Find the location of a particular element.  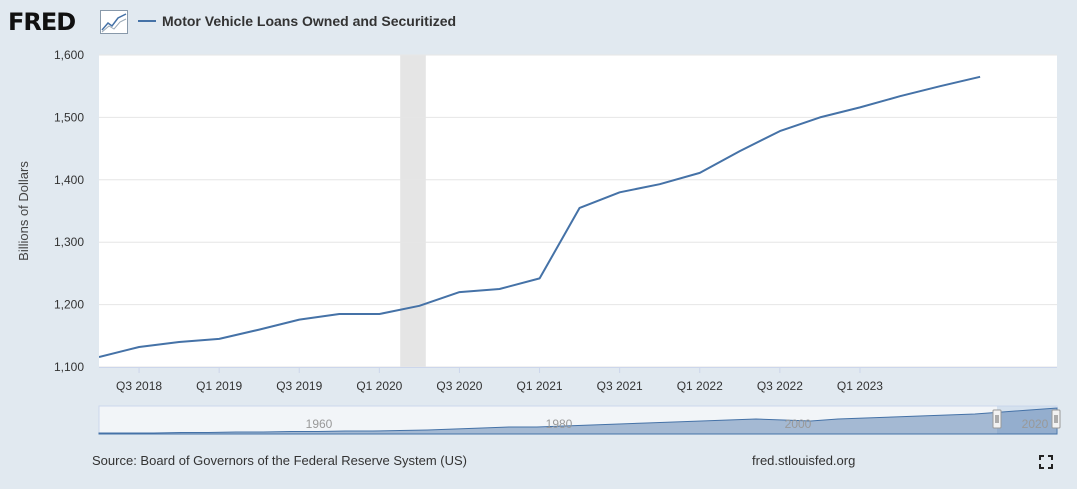

x-tick-label: Q1 2021 is located at coordinates (540, 386).